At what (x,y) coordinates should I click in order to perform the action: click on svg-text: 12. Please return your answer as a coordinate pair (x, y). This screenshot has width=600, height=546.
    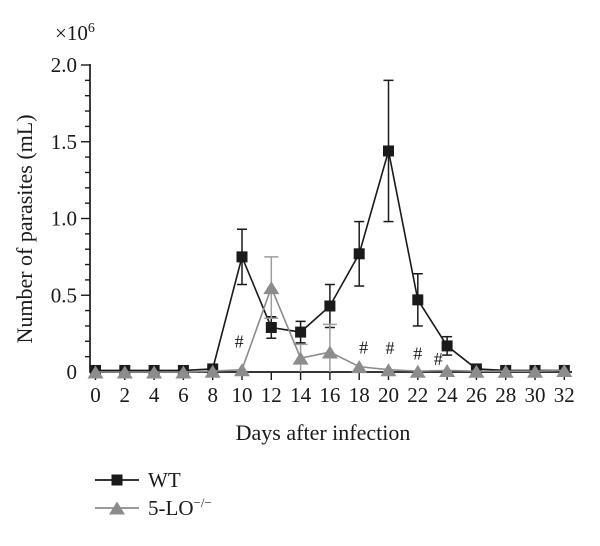
    Looking at the image, I should click on (271, 395).